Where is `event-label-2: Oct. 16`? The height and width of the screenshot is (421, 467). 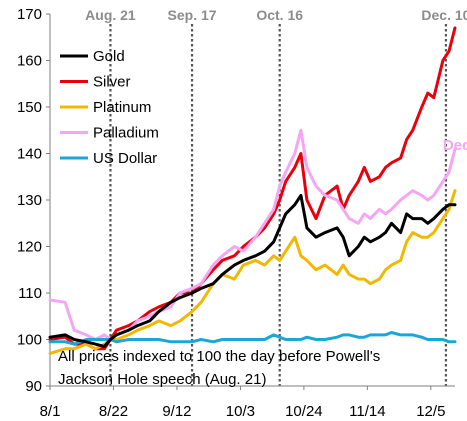 event-label-2: Oct. 16 is located at coordinates (279, 15).